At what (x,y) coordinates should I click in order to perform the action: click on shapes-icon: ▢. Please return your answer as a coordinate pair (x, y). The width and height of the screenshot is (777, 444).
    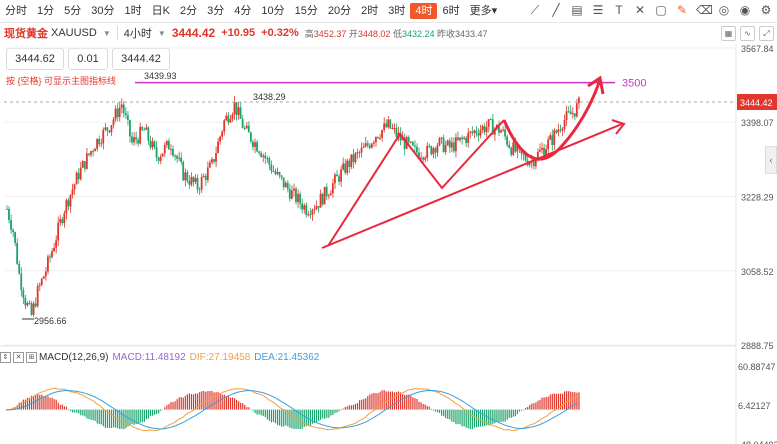
    Looking at the image, I should click on (661, 10).